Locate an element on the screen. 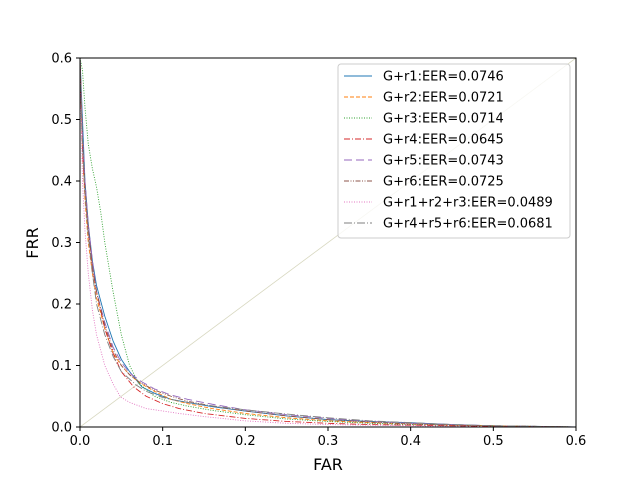  legend-label-1: G+r1:EER=0.0746 is located at coordinates (443, 77).